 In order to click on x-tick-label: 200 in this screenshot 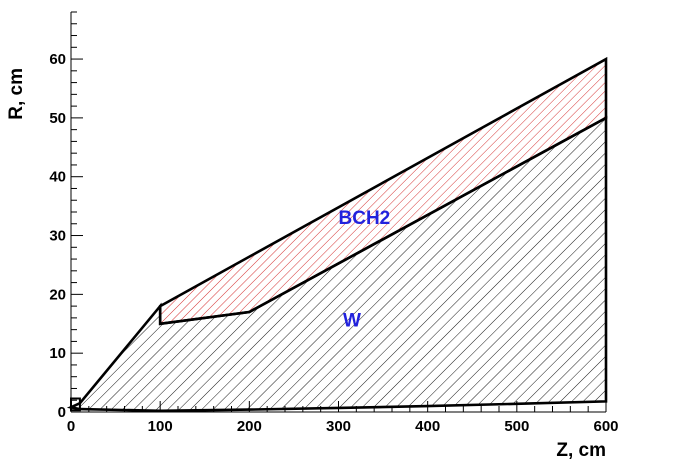, I will do `click(249, 426)`.